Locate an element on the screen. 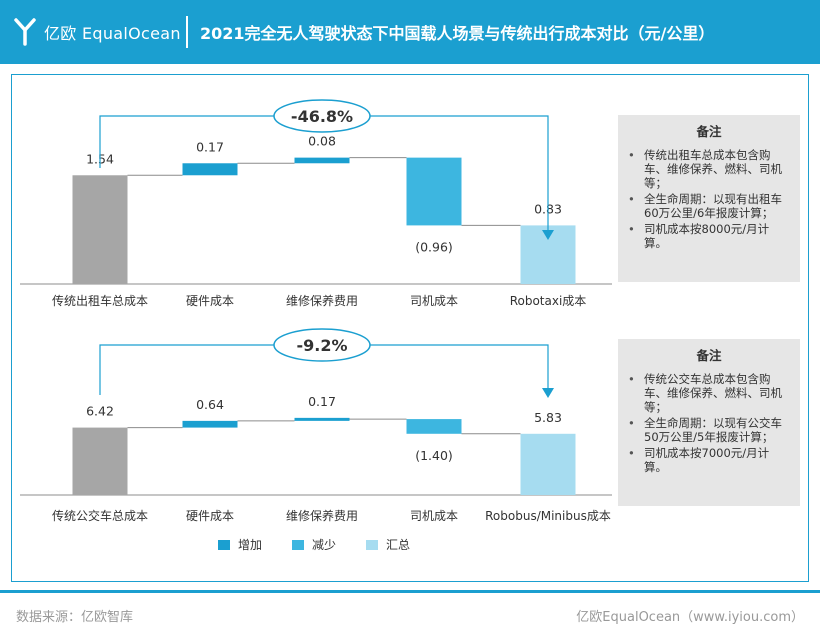 This screenshot has height=641, width=820. chart-legend: 增加 减少 汇总 is located at coordinates (329, 544).